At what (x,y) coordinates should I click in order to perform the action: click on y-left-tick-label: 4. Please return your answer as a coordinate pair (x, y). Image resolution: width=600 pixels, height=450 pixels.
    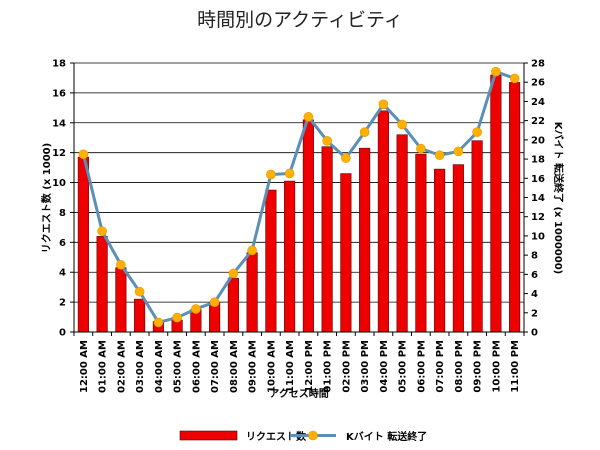
    Looking at the image, I should click on (62, 273).